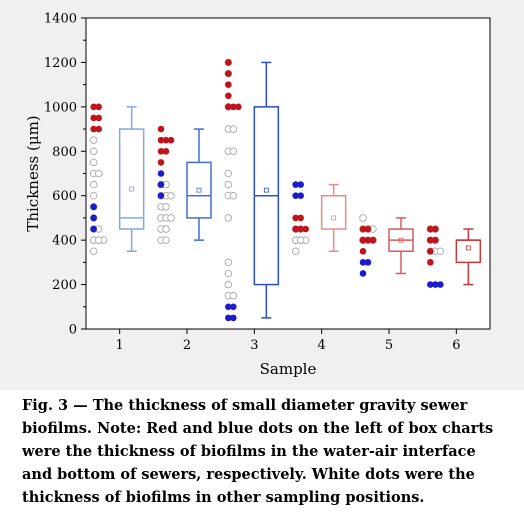 Image resolution: width=524 pixels, height=516 pixels. I want to click on y-tick-label: 200, so click(64, 285).